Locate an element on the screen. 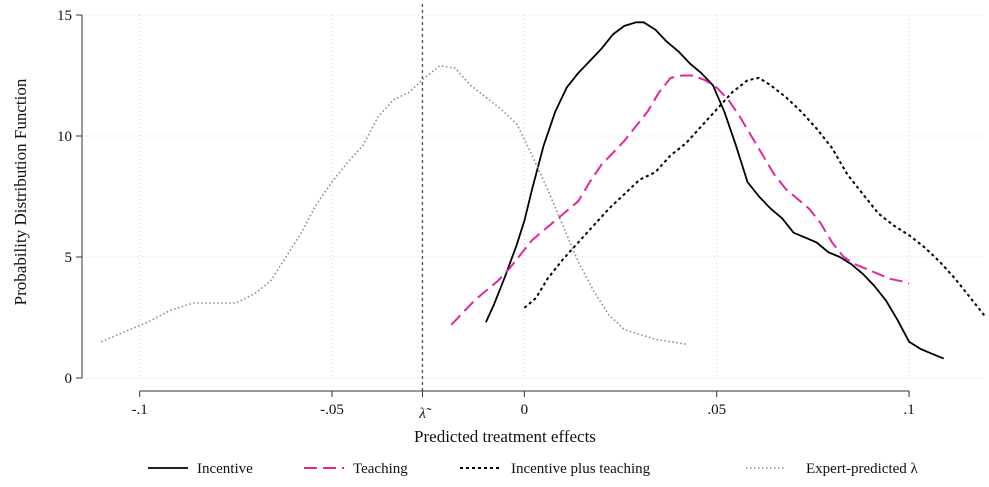 This screenshot has width=989, height=487. x-axis-title: Predicted treatment effects is located at coordinates (505, 436).